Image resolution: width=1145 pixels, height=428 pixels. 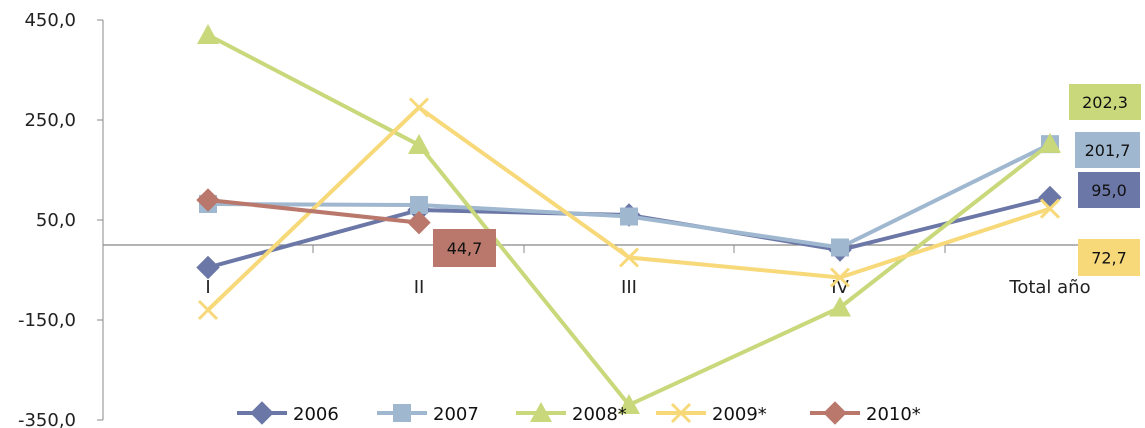 I want to click on data-label-2007: 201,7, so click(x=1107, y=150).